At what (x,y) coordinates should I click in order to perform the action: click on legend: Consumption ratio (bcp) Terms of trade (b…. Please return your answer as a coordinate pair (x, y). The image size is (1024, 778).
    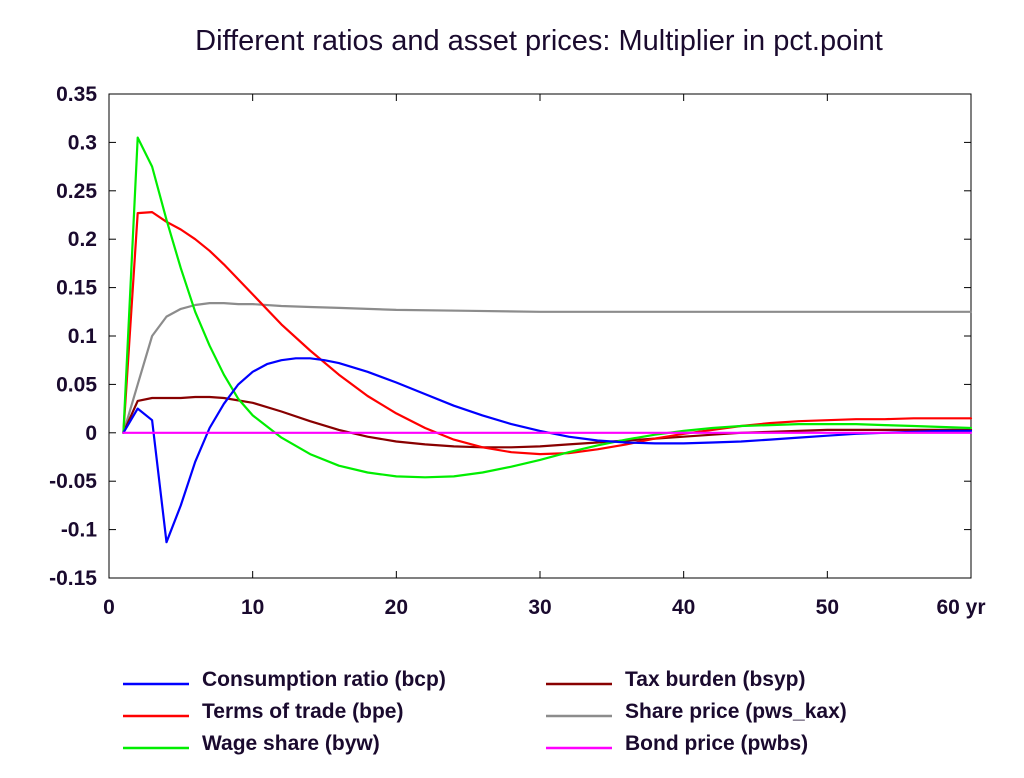
    Looking at the image, I should click on (485, 711).